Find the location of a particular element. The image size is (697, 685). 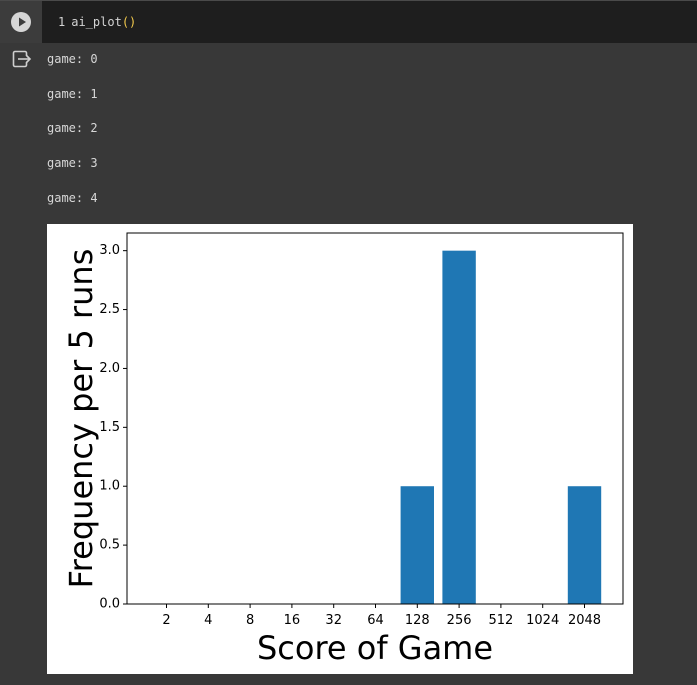

run-gutter is located at coordinates (21, 22).